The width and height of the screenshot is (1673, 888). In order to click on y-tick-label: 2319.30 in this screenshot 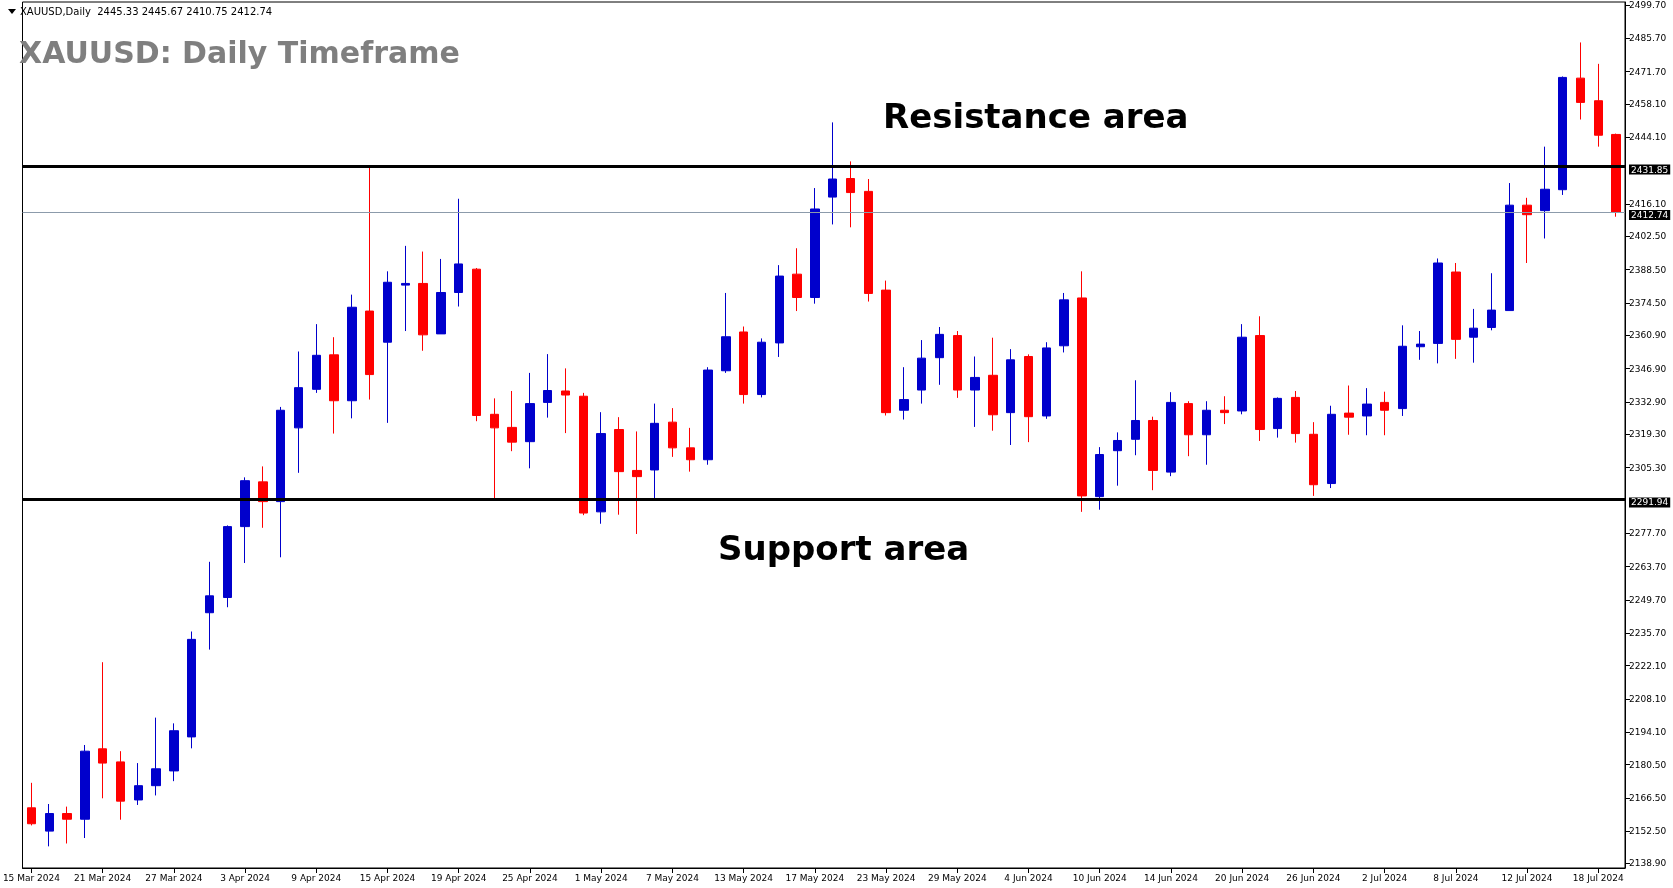, I will do `click(1648, 434)`.